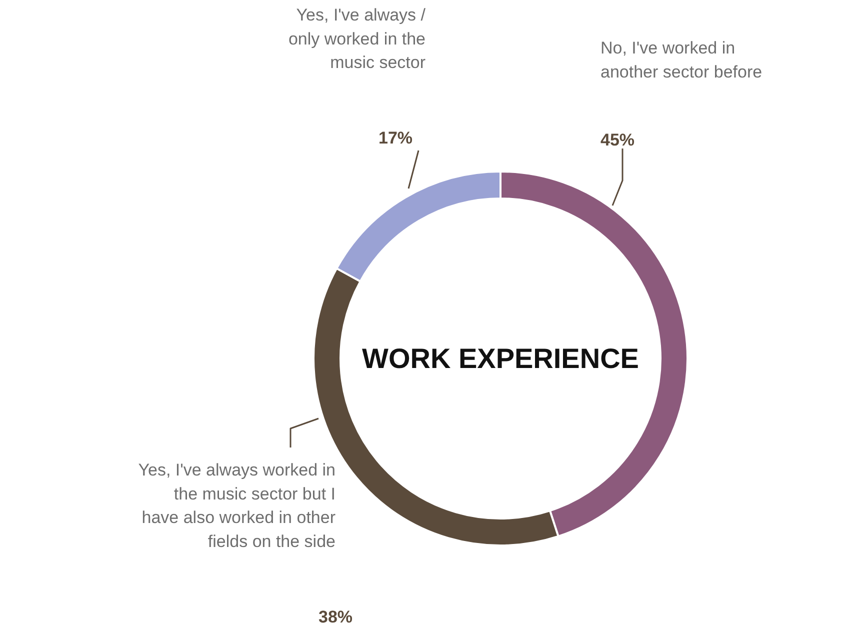 This screenshot has height=627, width=859. Describe the element at coordinates (335, 617) in the screenshot. I see `data-label: 38%` at that location.